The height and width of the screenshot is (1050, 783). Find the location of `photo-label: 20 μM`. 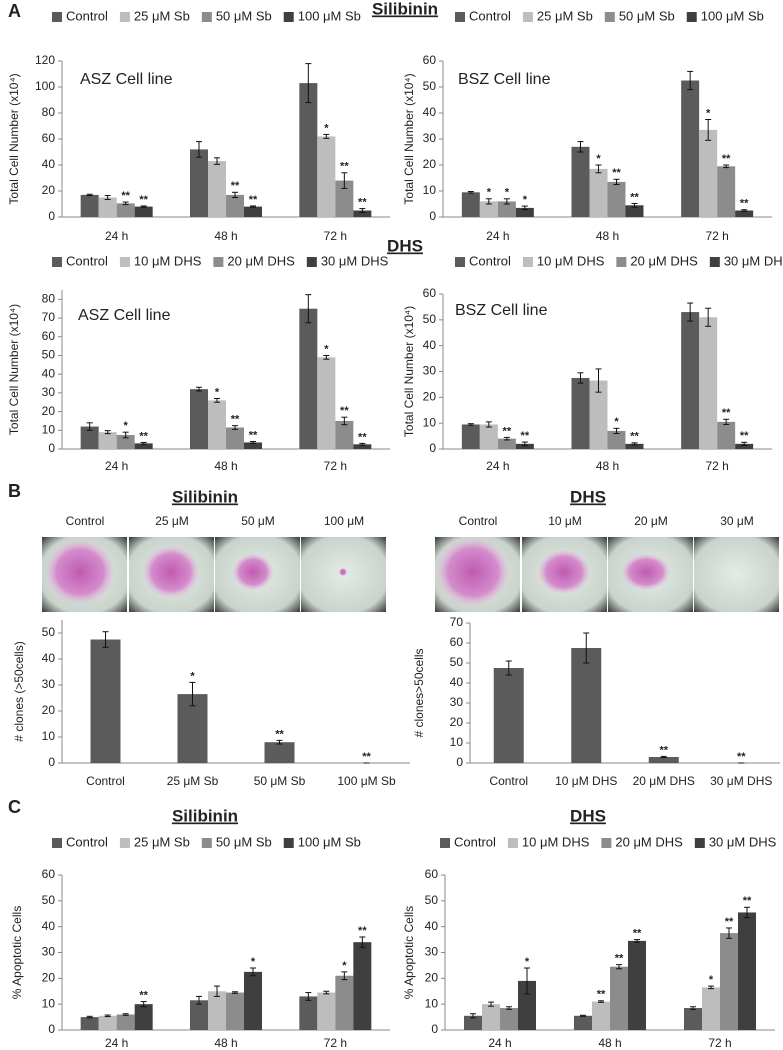

photo-label: 20 μM is located at coordinates (651, 521).